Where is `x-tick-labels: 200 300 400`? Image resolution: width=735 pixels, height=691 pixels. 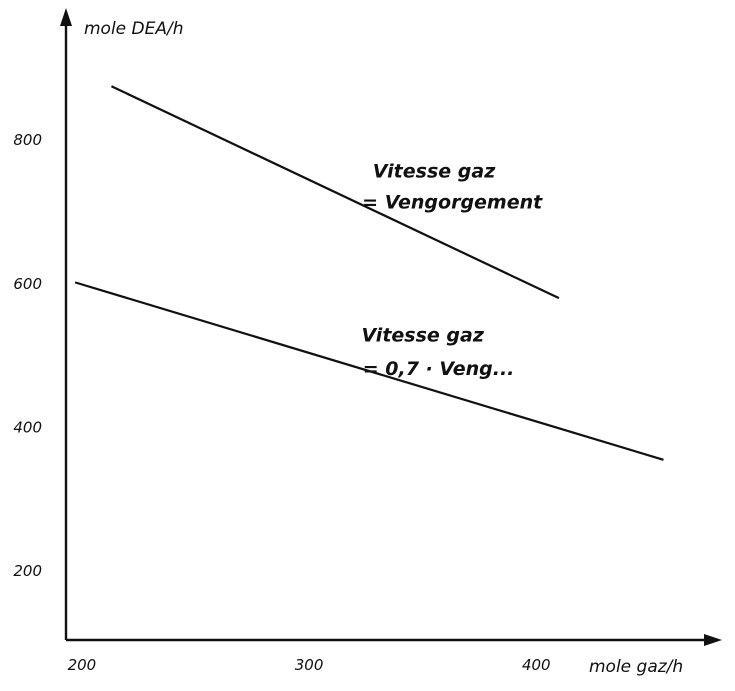
x-tick-labels: 200 300 400 is located at coordinates (309, 665).